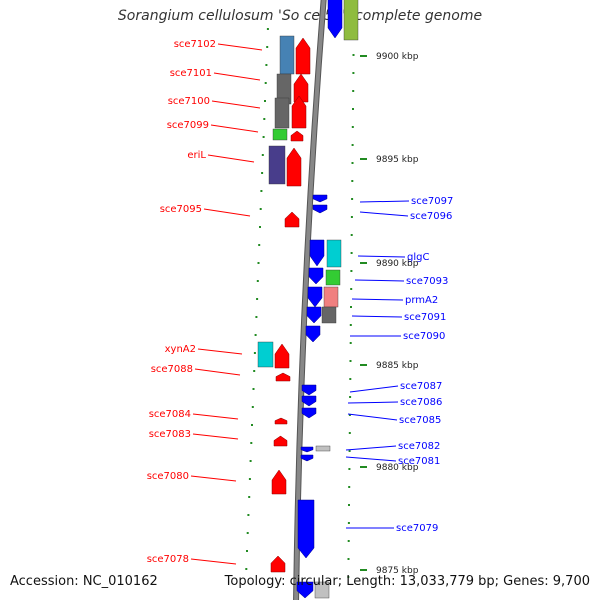  I want to click on gene-label-forward: sce7078, so click(168, 559).